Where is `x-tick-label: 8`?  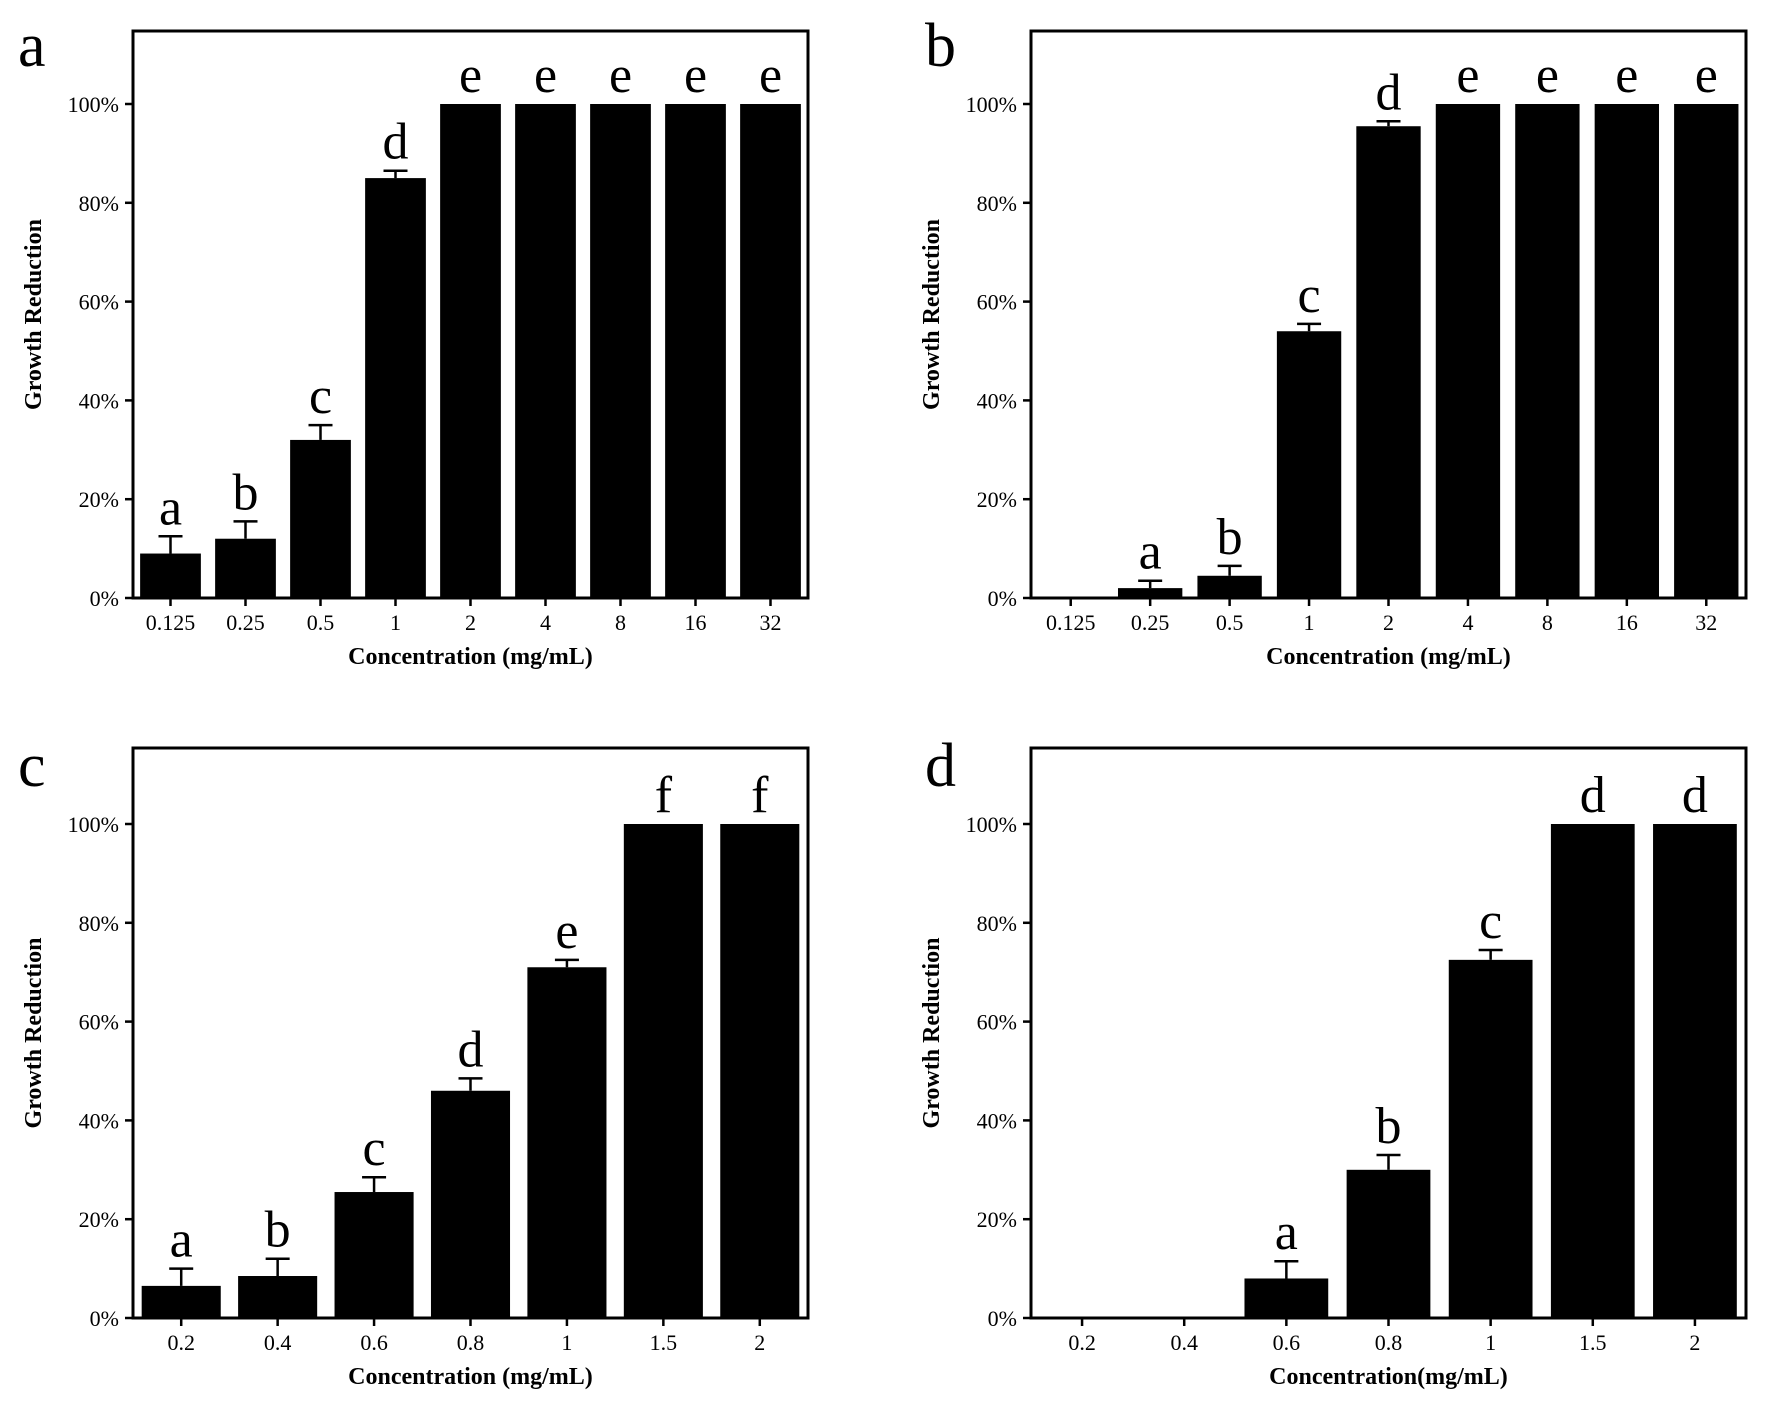 x-tick-label: 8 is located at coordinates (1547, 622).